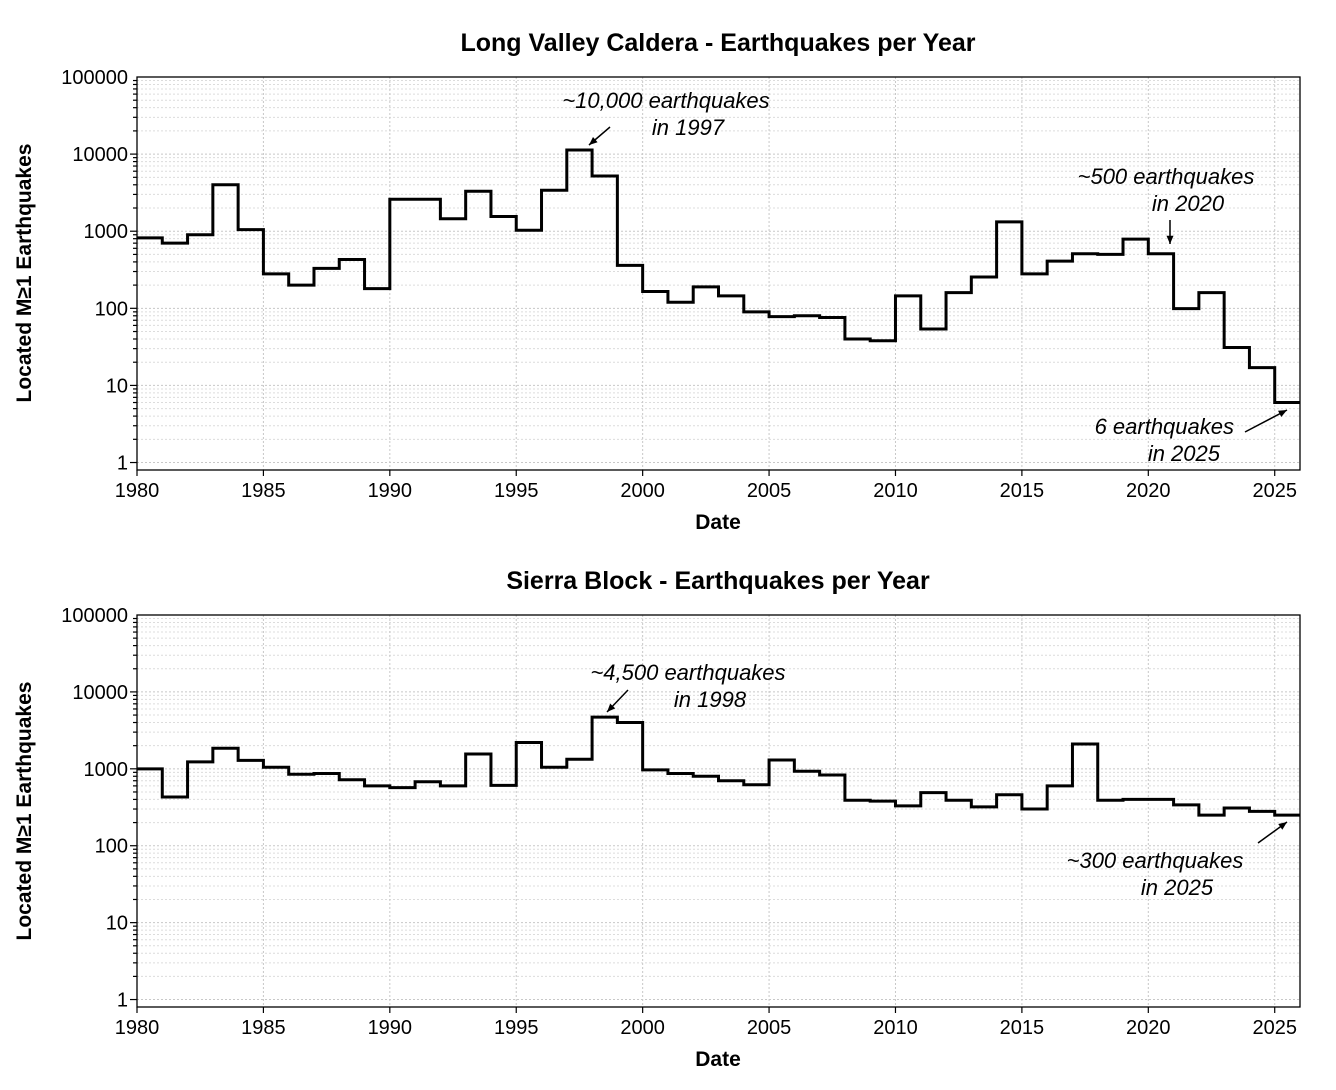 The height and width of the screenshot is (1090, 1336). Describe the element at coordinates (718, 581) in the screenshot. I see `chart-title: Sierra Block - Earthquakes per Year` at that location.